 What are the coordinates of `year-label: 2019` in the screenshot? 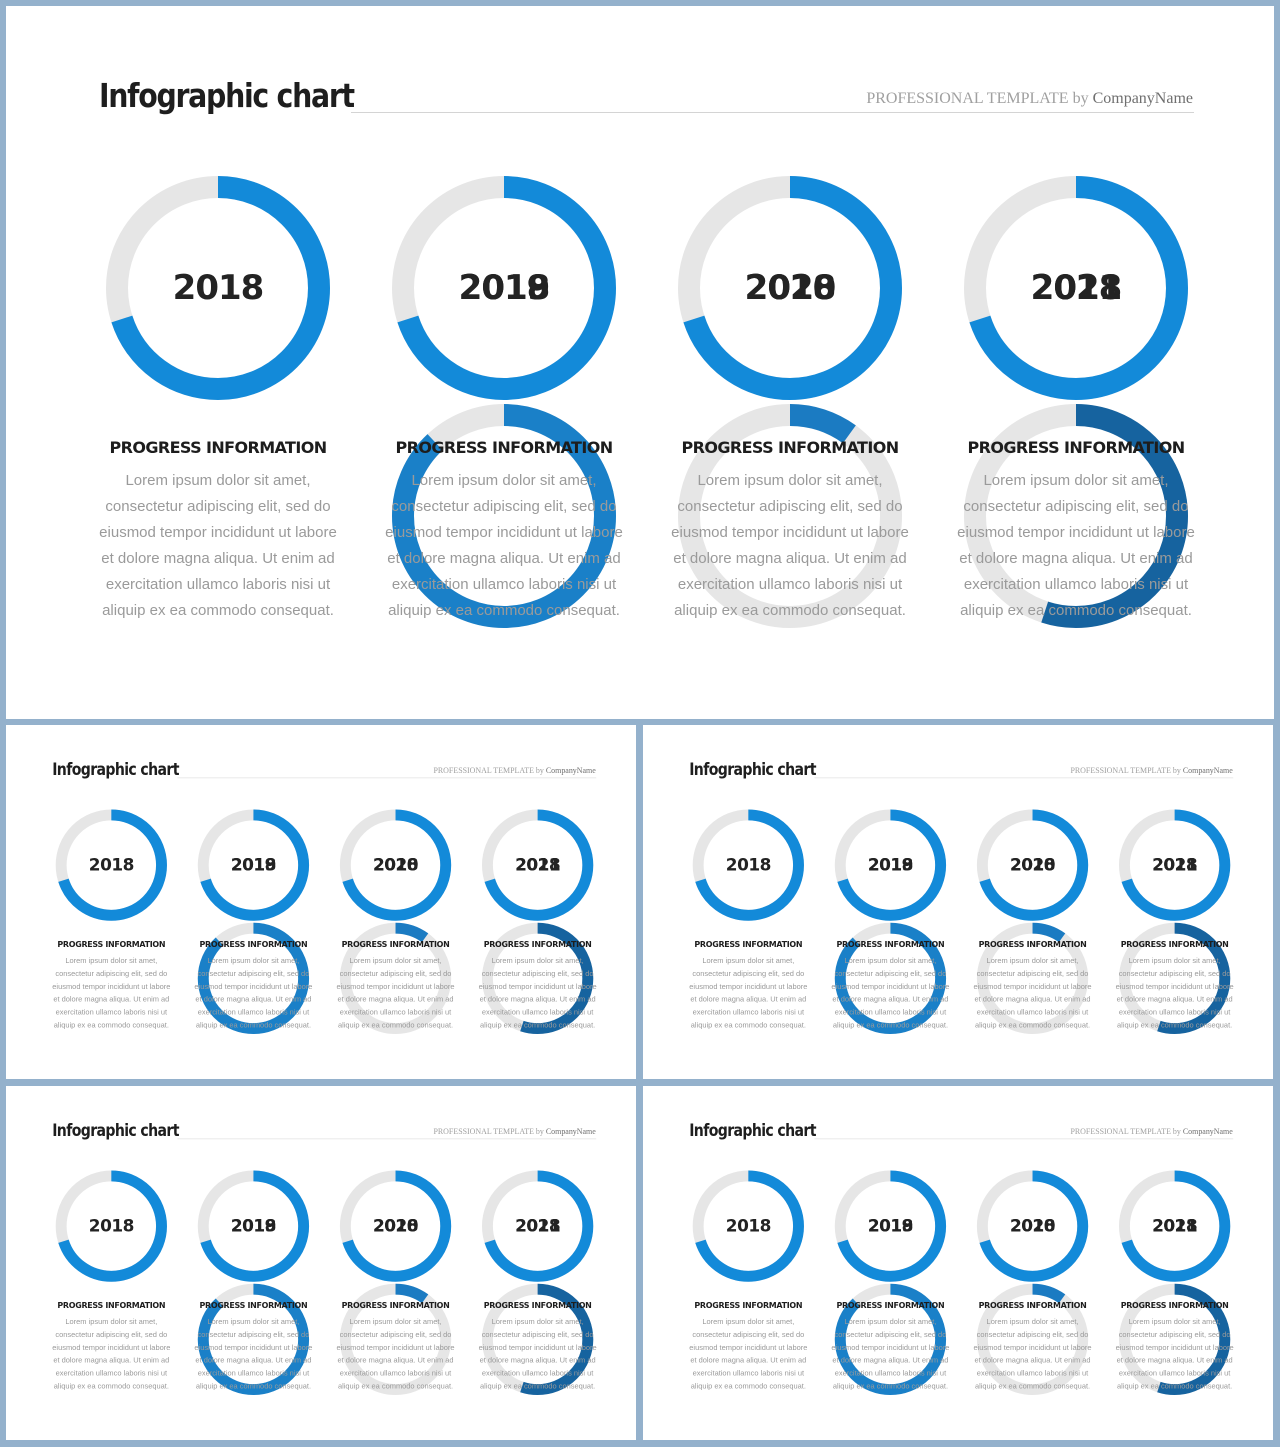 It's located at (253, 1226).